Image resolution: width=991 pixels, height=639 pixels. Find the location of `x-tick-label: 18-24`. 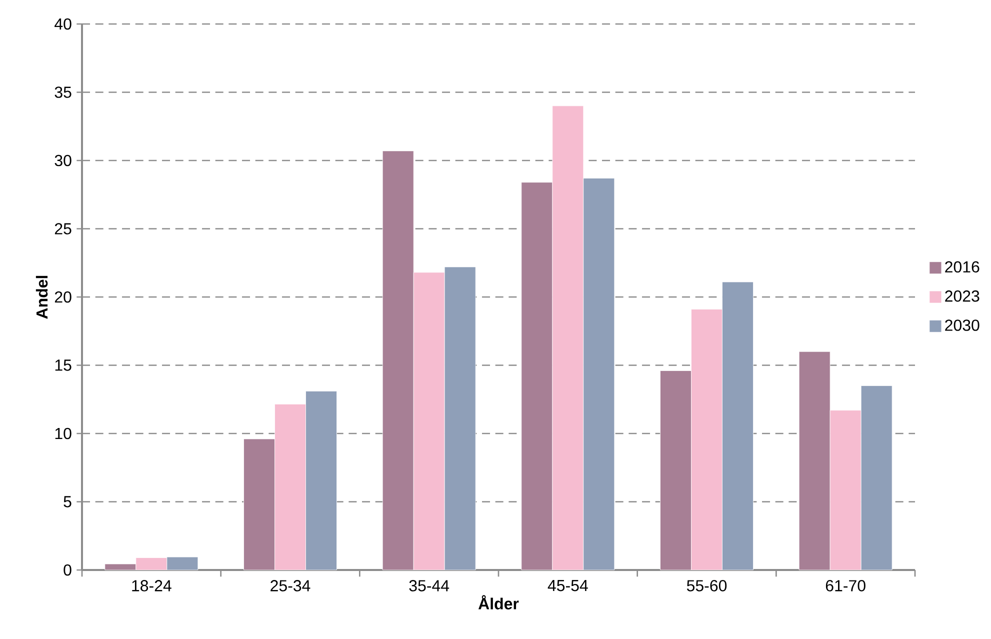

x-tick-label: 18-24 is located at coordinates (152, 586).